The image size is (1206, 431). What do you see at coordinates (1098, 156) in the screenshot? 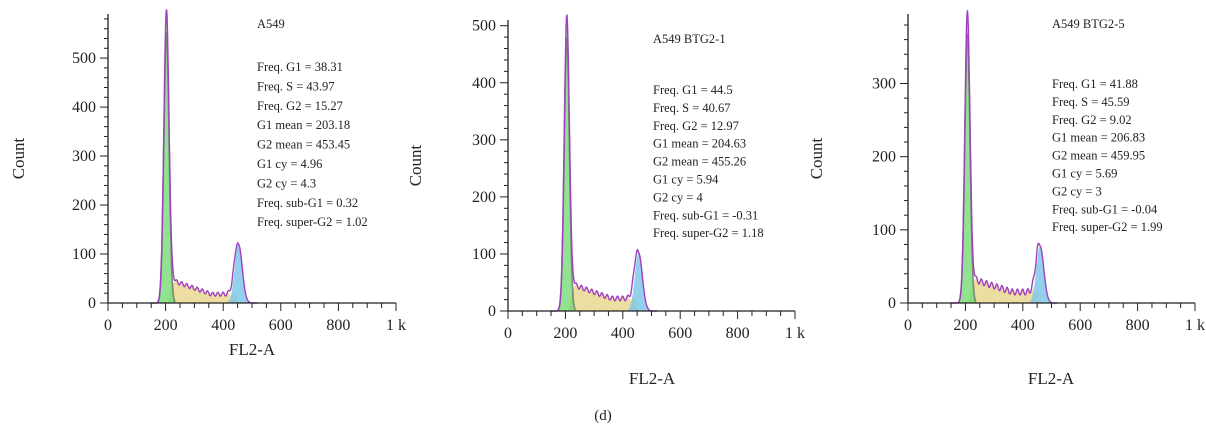
I see `stats-line: G2 mean = 459.95` at bounding box center [1098, 156].